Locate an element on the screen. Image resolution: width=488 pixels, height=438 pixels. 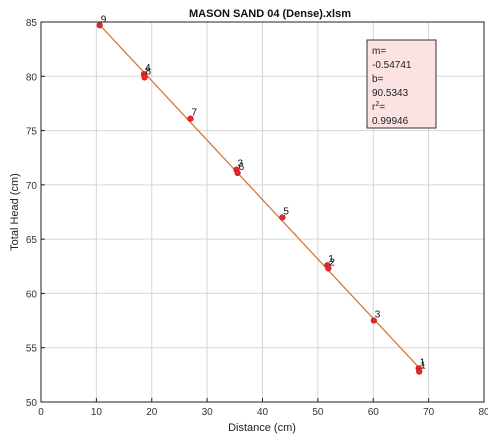
y-tick-labels: 50 55 60 65 70 75 80 85 is located at coordinates (35, 213).